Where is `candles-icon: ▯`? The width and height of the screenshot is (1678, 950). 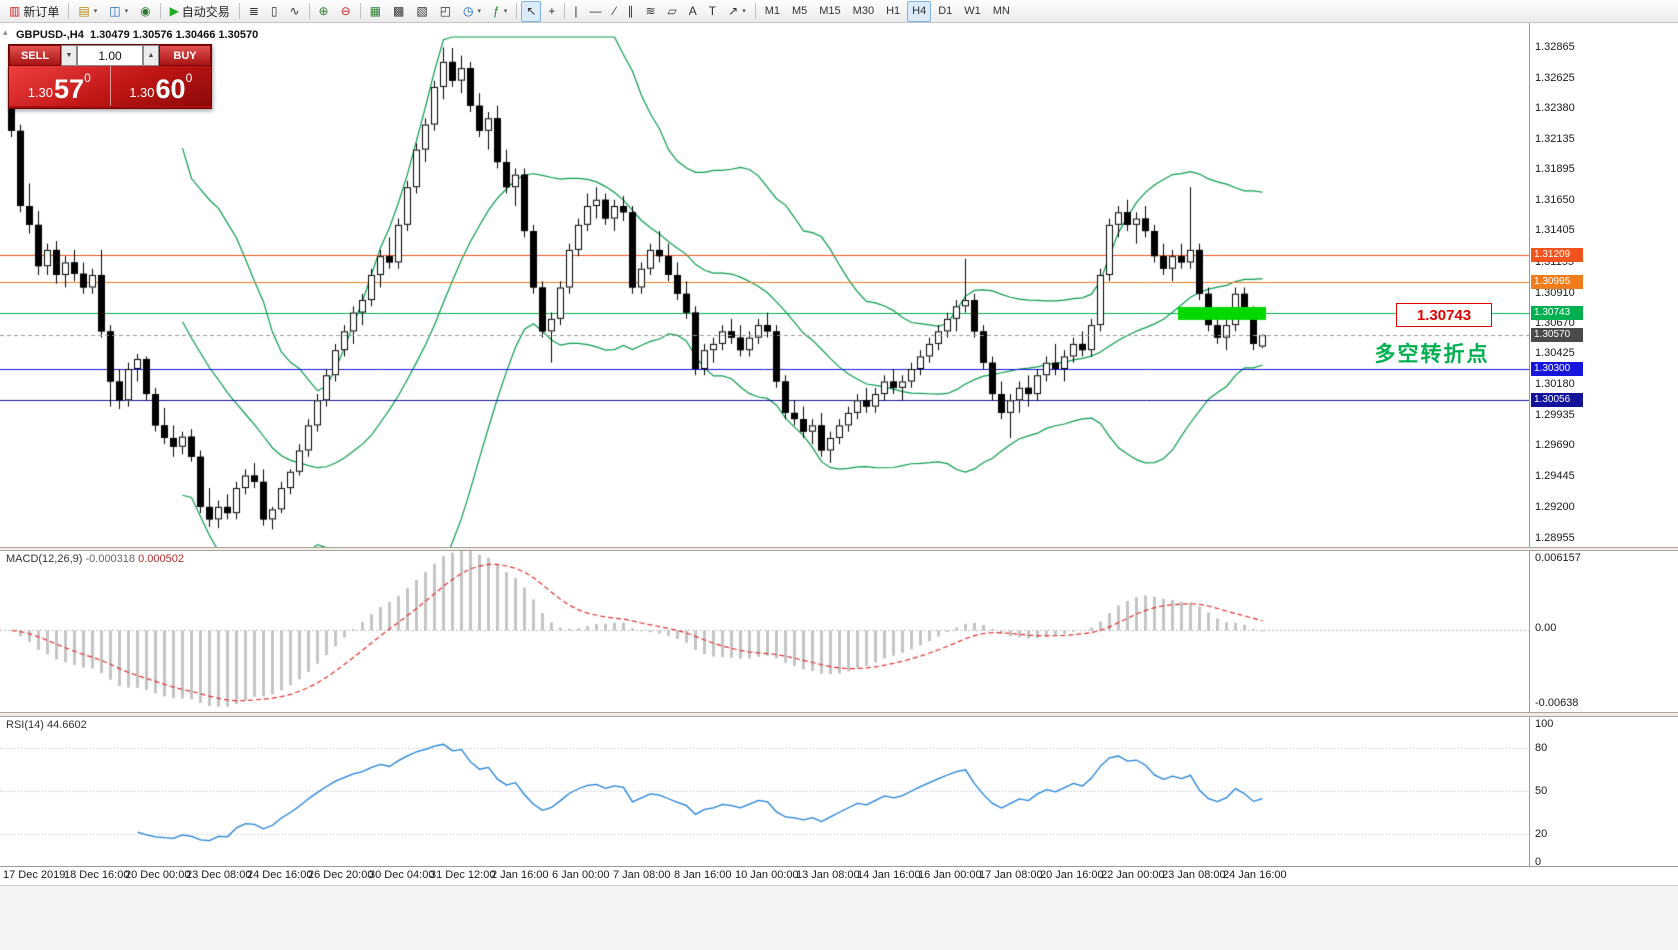
candles-icon: ▯ is located at coordinates (274, 11).